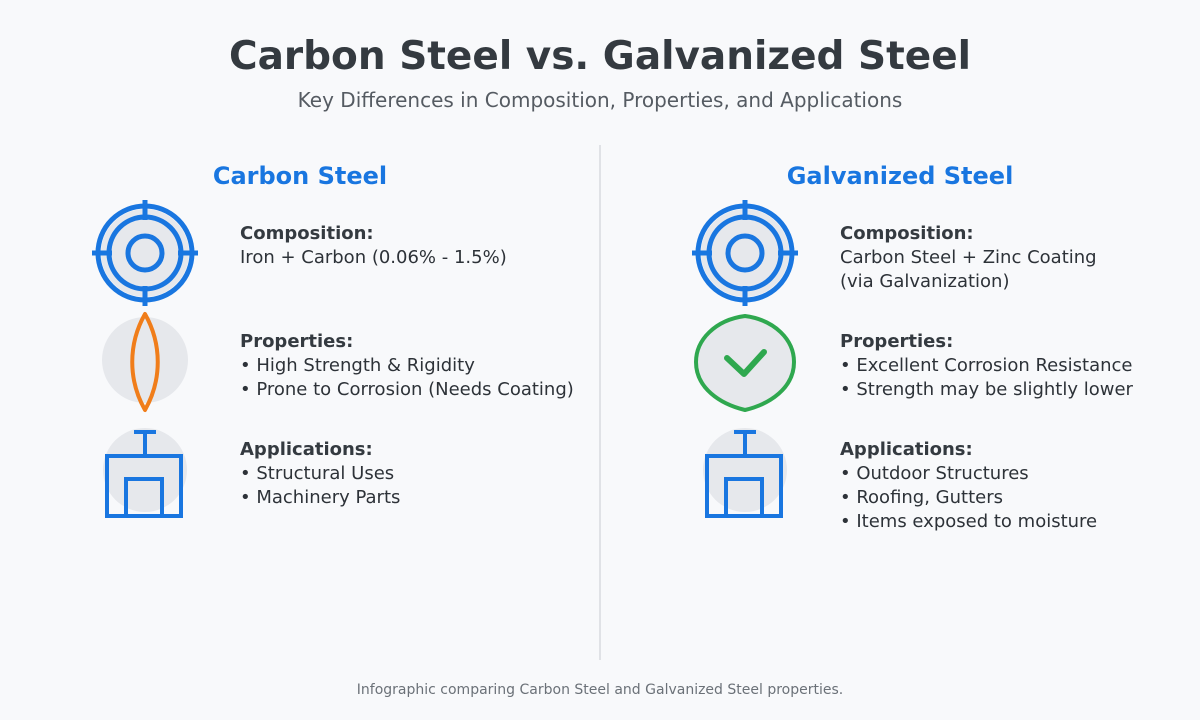  I want to click on column-divider, so click(600, 402).